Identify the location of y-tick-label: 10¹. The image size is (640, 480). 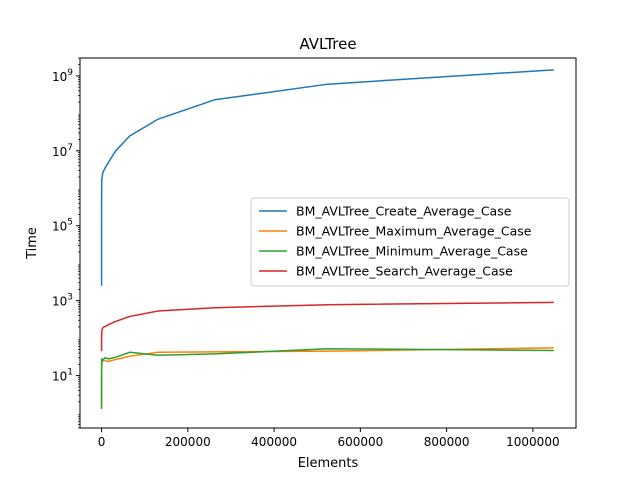
(62, 376).